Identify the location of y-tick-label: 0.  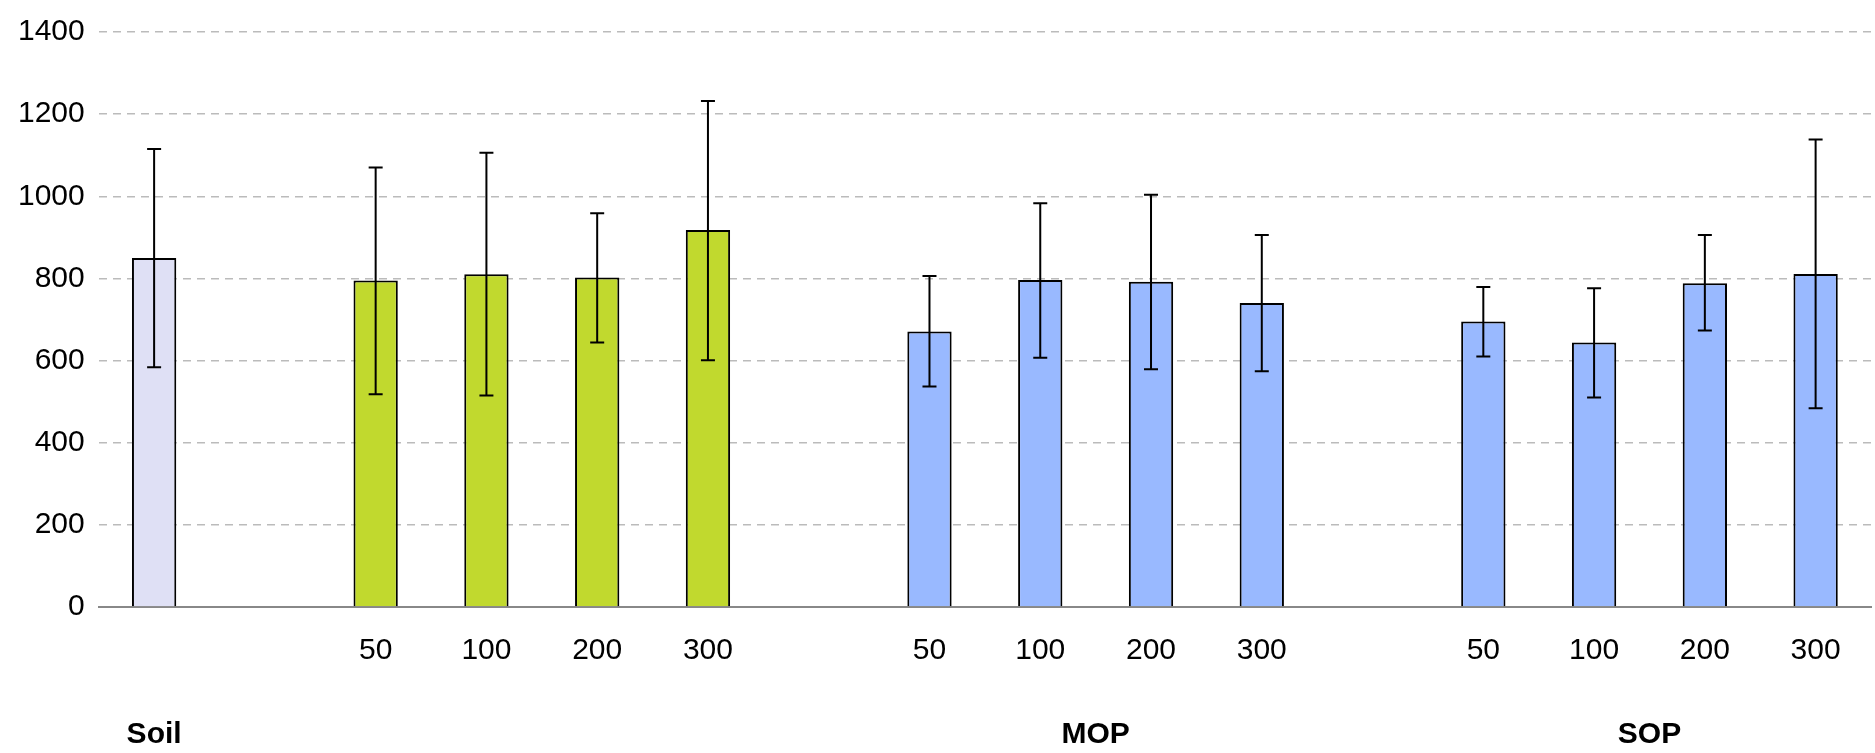
(76, 605).